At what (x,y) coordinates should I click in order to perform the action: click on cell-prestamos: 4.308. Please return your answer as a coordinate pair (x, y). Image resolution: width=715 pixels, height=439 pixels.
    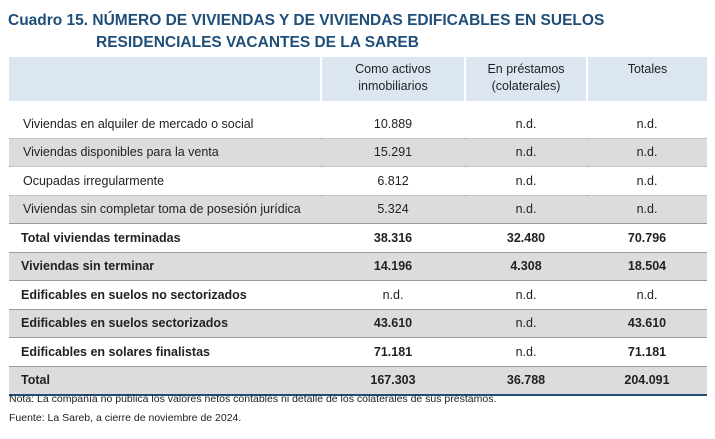
    Looking at the image, I should click on (526, 266).